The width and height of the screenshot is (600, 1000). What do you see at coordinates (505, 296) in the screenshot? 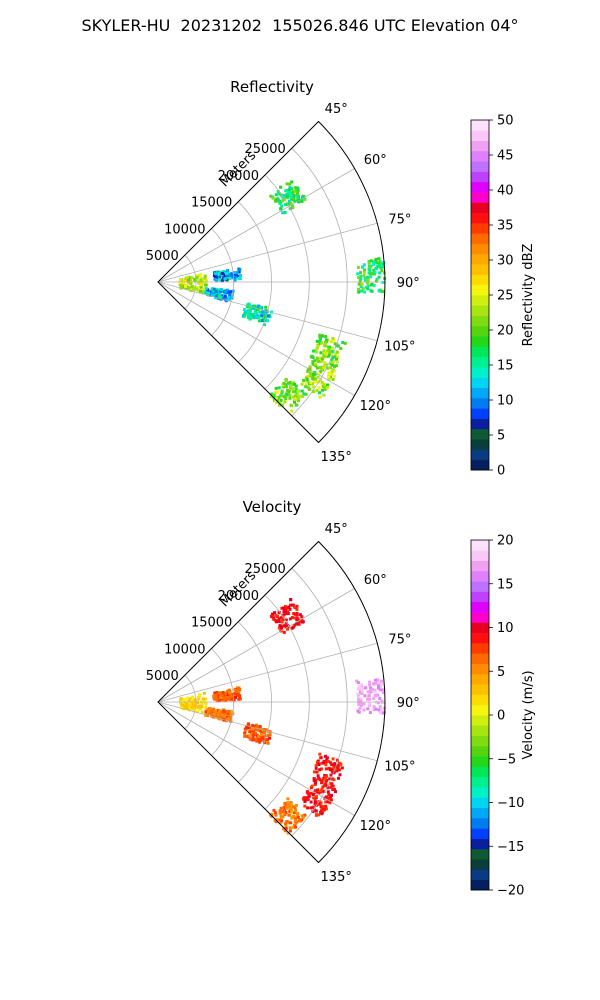
I see `reflectivity-colorbar-tick-label: 25` at bounding box center [505, 296].